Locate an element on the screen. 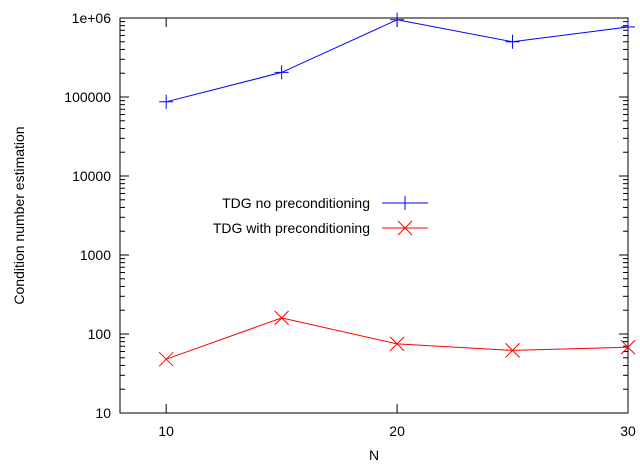  y-tick-label: 100000 is located at coordinates (87, 97).